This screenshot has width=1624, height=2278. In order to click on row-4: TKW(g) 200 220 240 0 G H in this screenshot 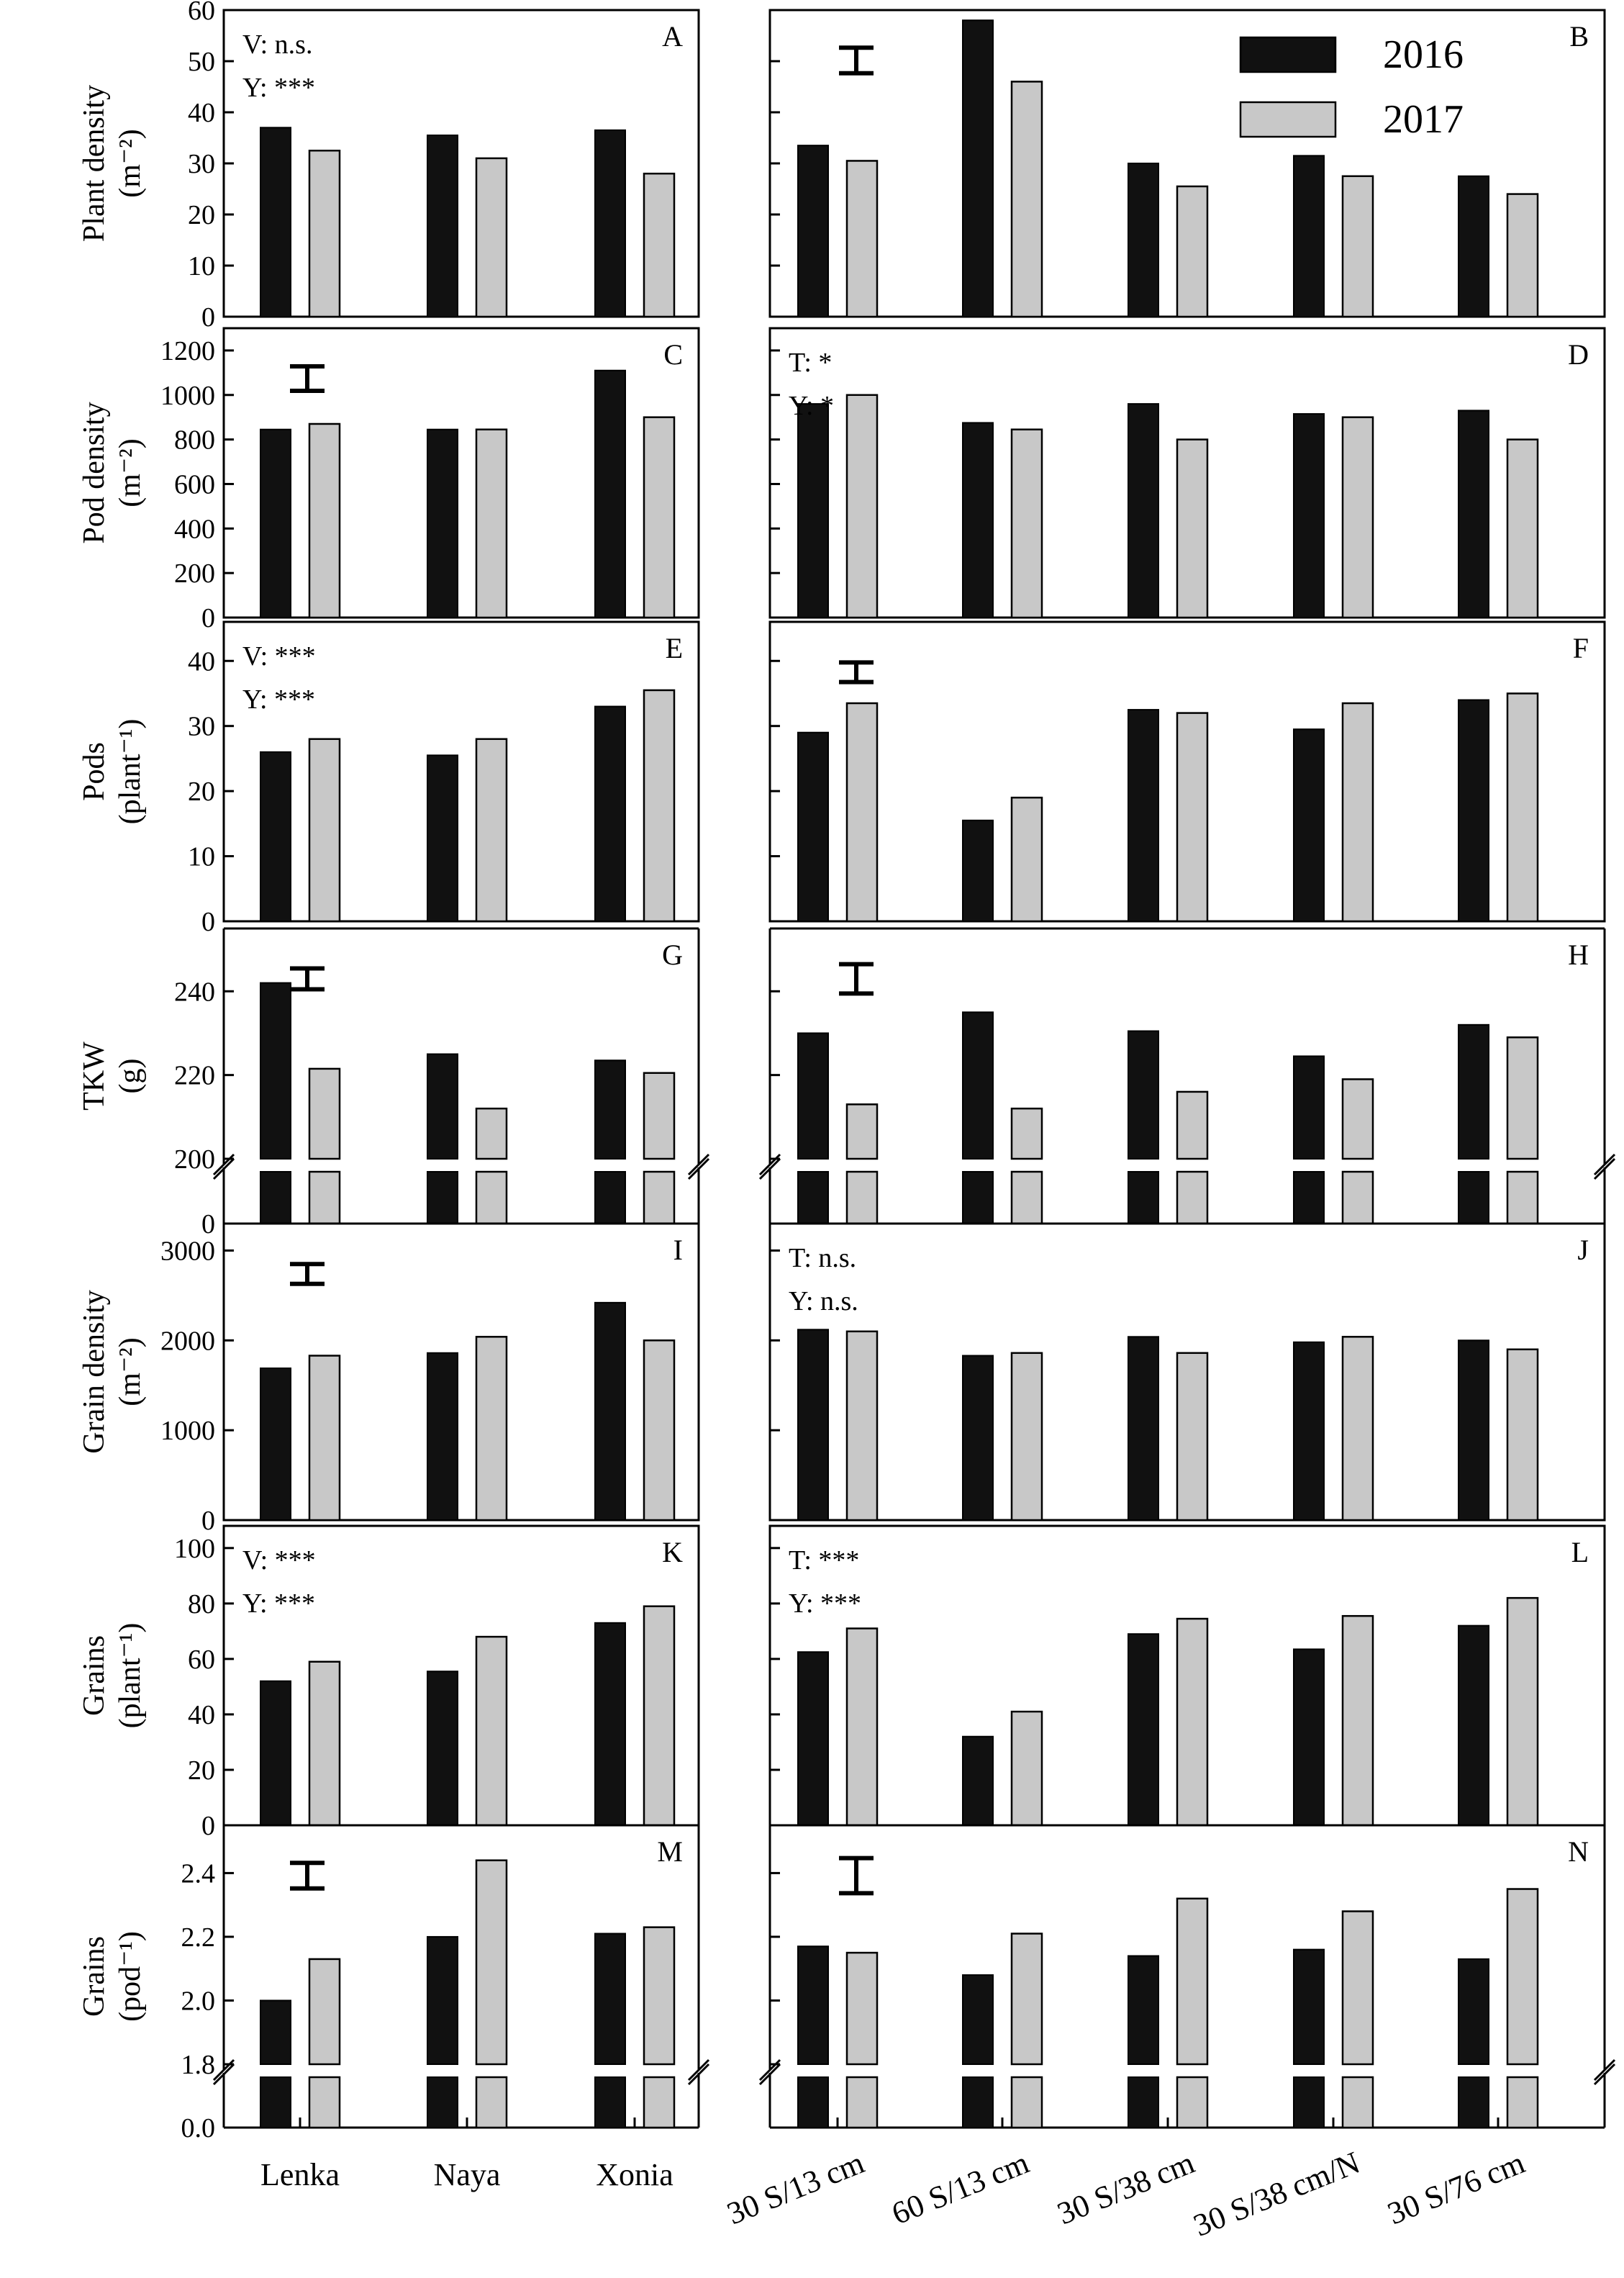, I will do `click(847, 1083)`.